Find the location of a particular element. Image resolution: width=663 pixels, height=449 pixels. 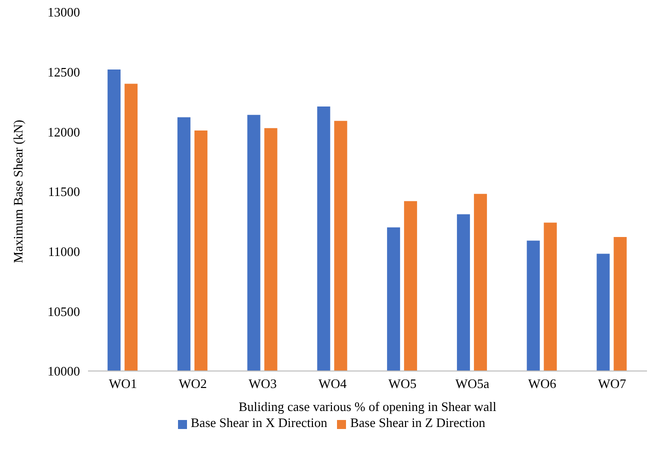

y-tick-label: 12500 is located at coordinates (64, 72).